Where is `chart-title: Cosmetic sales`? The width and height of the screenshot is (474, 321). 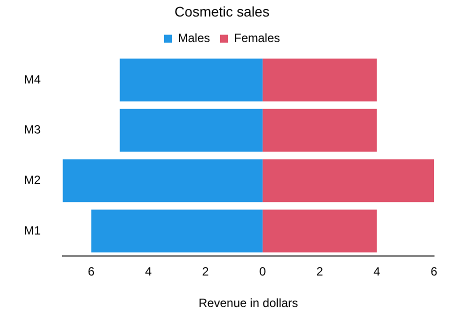
chart-title: Cosmetic sales is located at coordinates (222, 11).